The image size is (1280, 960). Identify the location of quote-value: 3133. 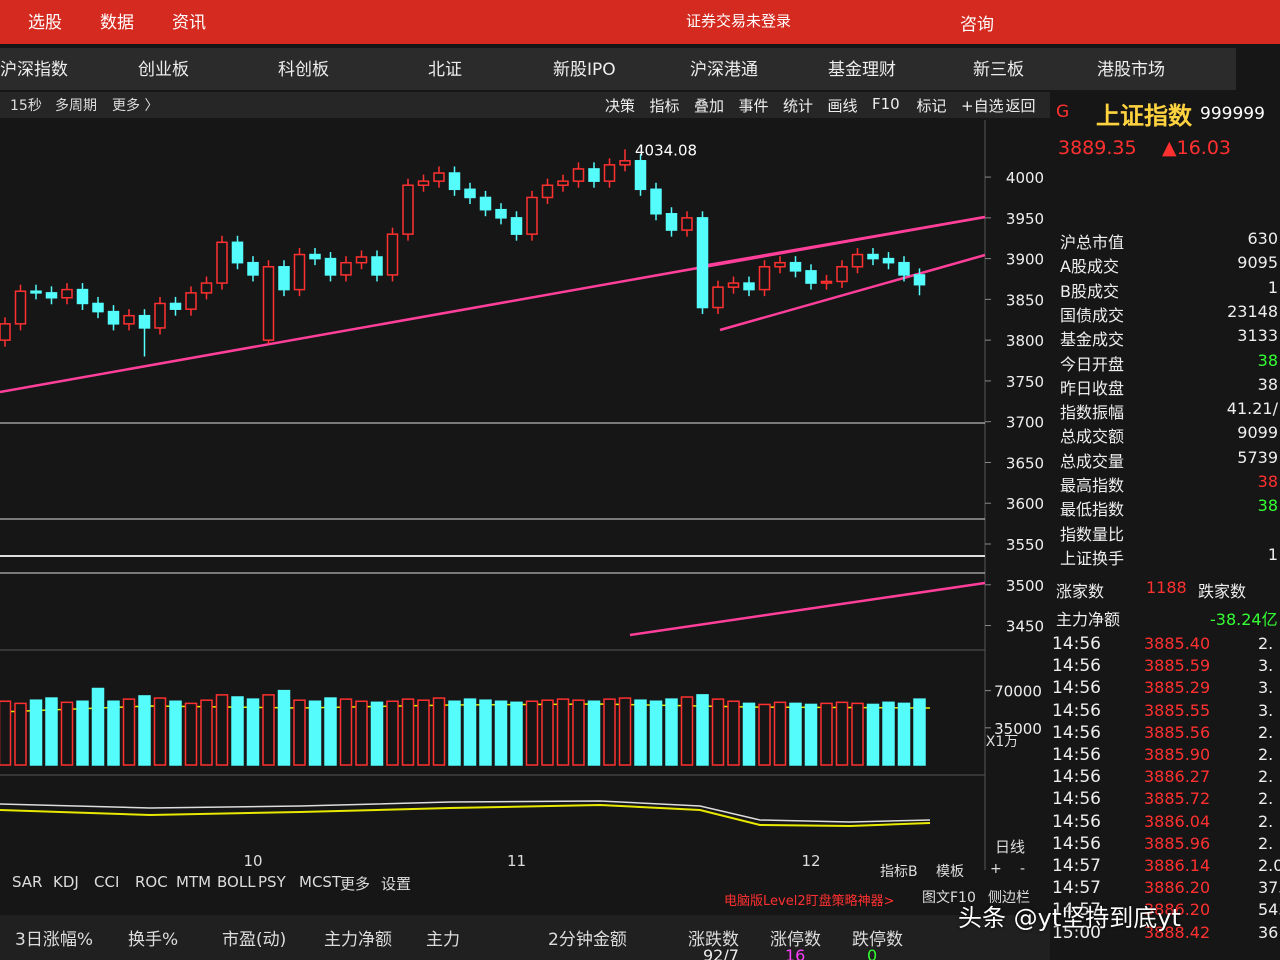
(1257, 336).